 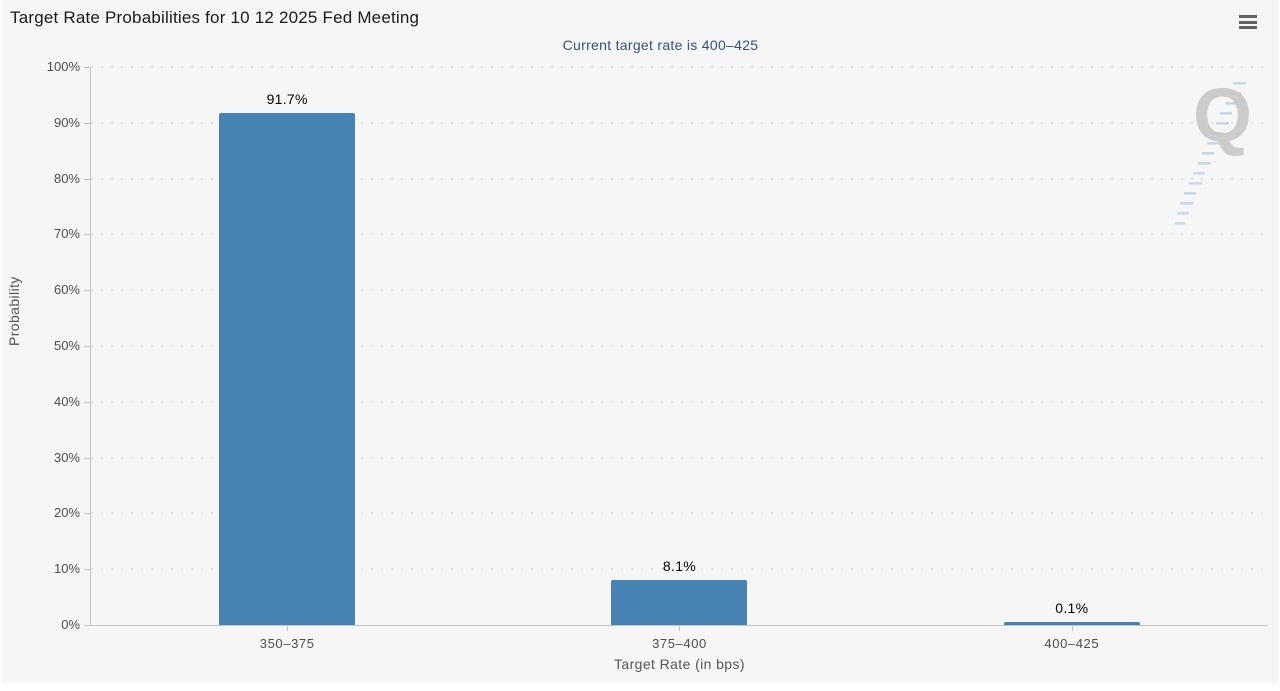 What do you see at coordinates (66, 122) in the screenshot?
I see `y-axis-tick-label: 90%` at bounding box center [66, 122].